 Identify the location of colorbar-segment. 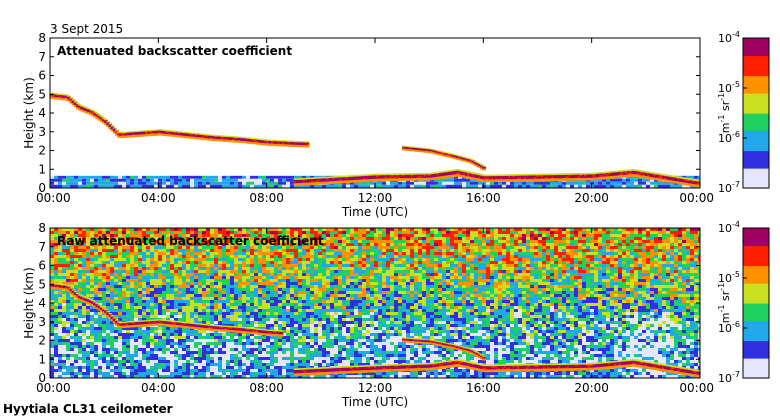
(756, 65).